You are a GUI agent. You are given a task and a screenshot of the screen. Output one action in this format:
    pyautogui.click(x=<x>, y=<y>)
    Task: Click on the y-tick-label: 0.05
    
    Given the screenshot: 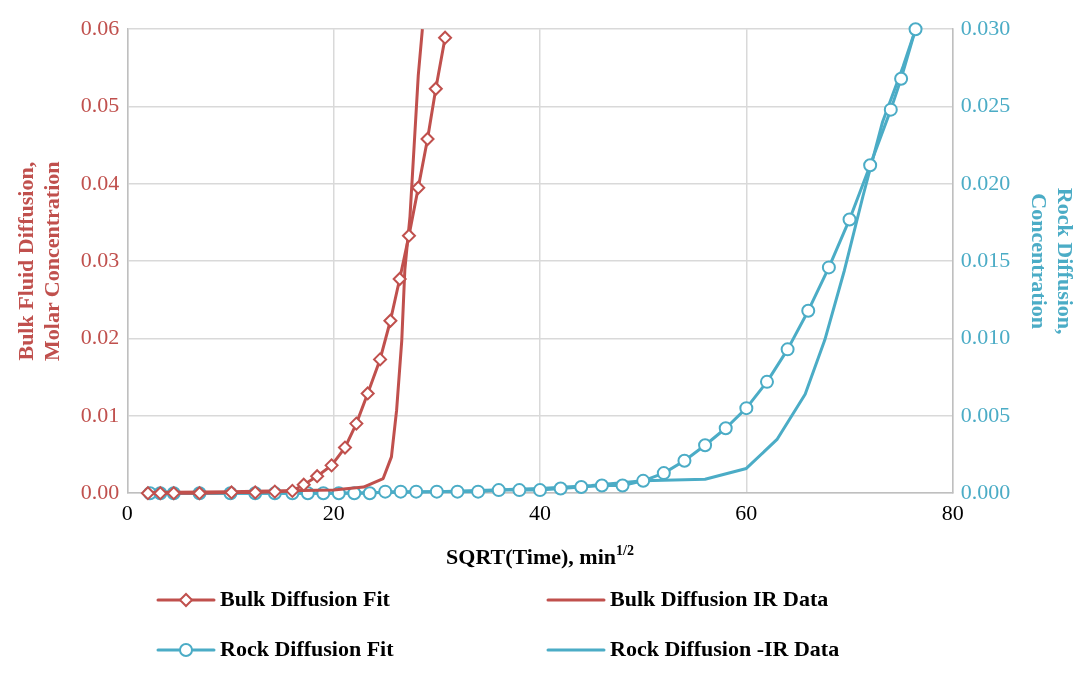 What is the action you would take?
    pyautogui.click(x=100, y=105)
    